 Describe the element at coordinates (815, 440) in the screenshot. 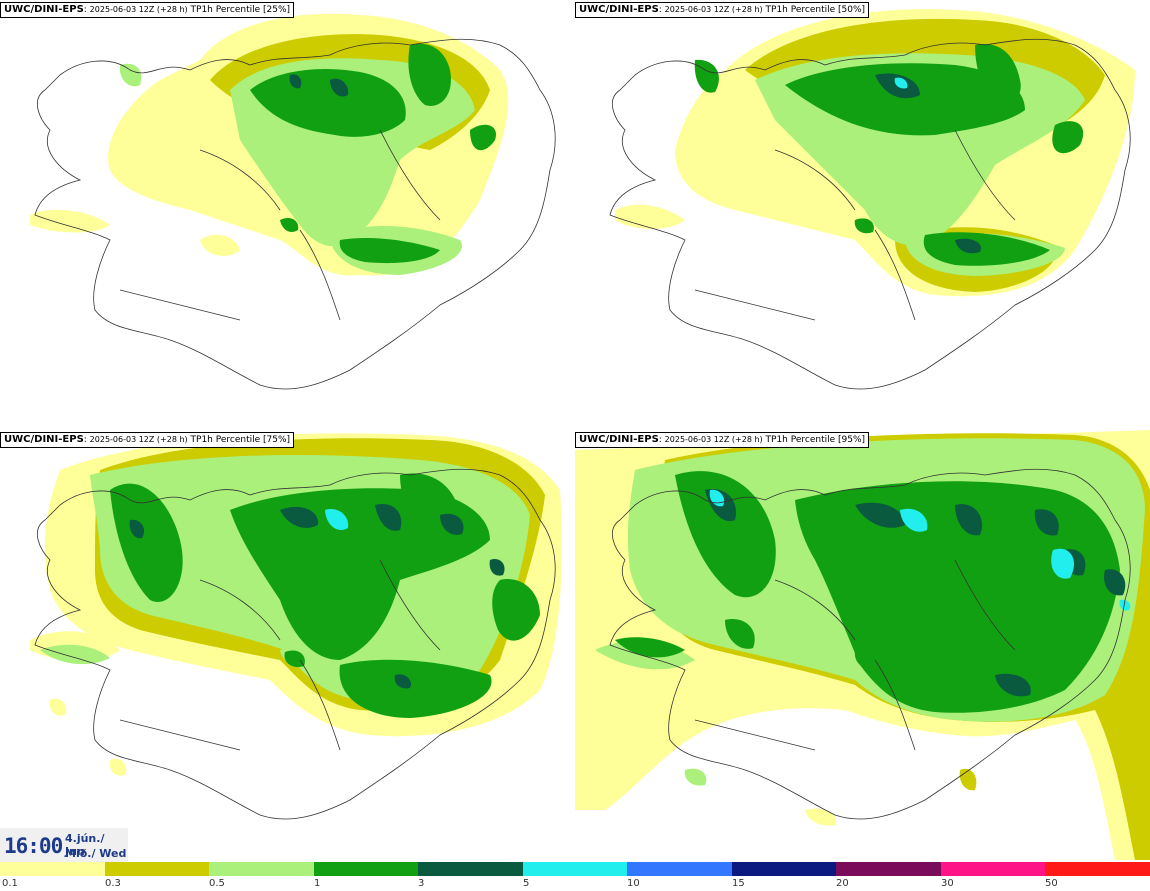

I see `product-title: TP1h Percentile [95%]` at that location.